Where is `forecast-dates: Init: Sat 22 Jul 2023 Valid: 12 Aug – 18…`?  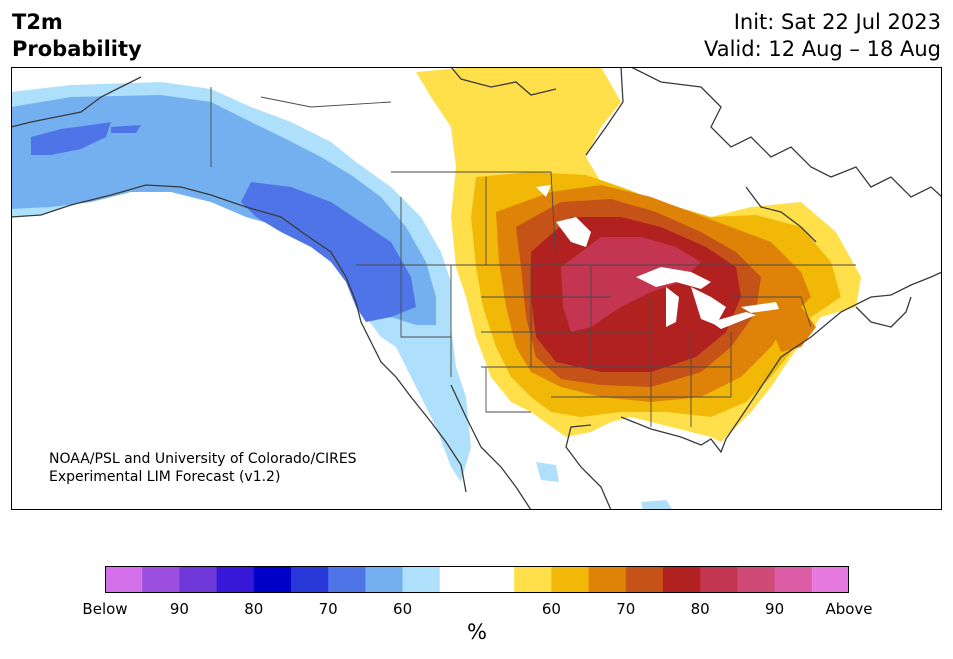 forecast-dates: Init: Sat 22 Jul 2023 Valid: 12 Aug – 18… is located at coordinates (822, 36).